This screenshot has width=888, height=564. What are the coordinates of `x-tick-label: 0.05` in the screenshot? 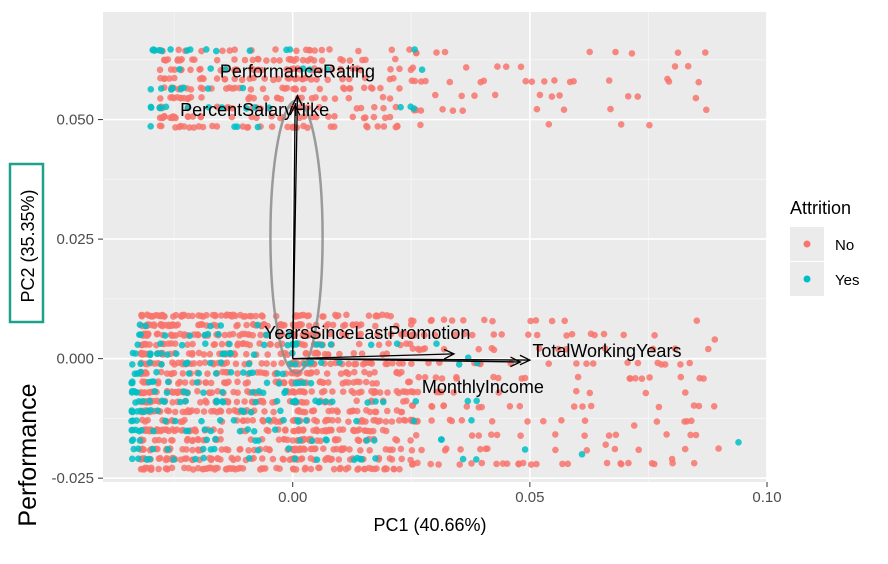 It's located at (529, 497).